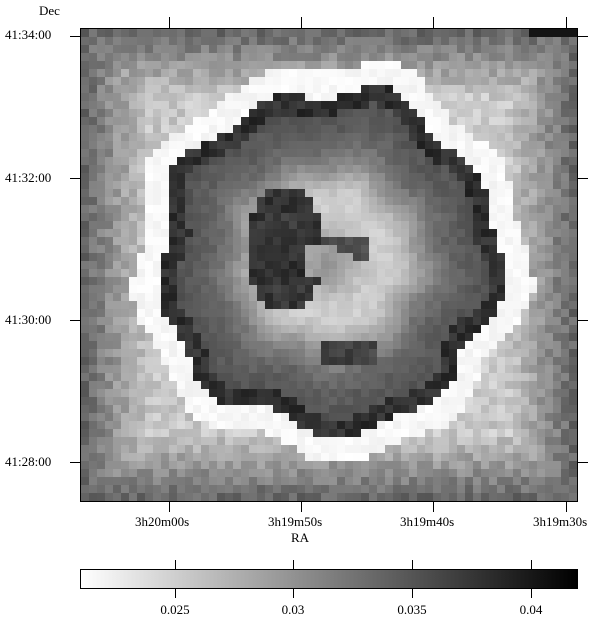 The height and width of the screenshot is (623, 603). I want to click on y-tick-label: 41:32:00, so click(28, 177).